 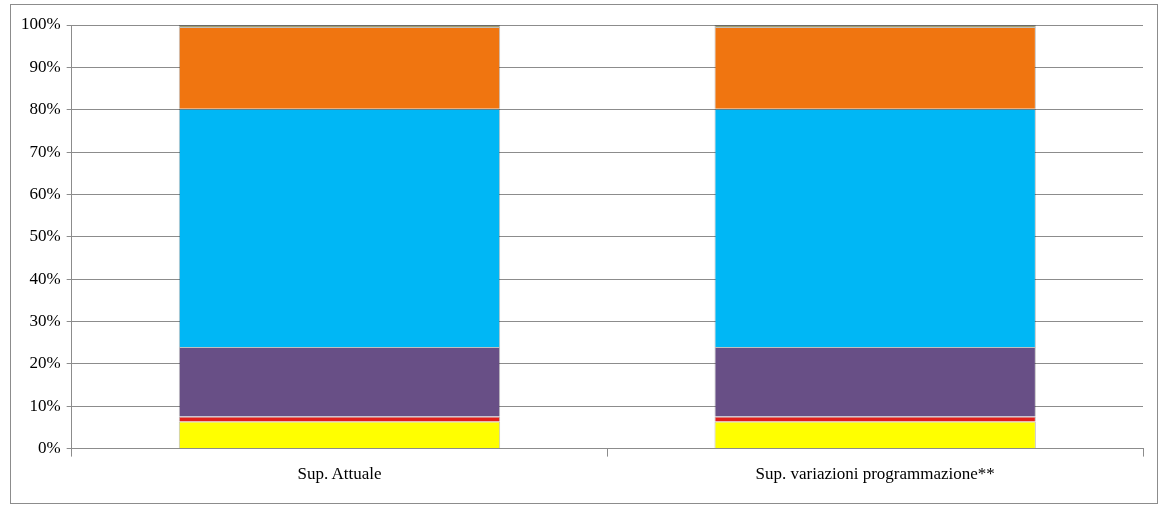 What do you see at coordinates (45, 66) in the screenshot?
I see `y-tick-label: 90%` at bounding box center [45, 66].